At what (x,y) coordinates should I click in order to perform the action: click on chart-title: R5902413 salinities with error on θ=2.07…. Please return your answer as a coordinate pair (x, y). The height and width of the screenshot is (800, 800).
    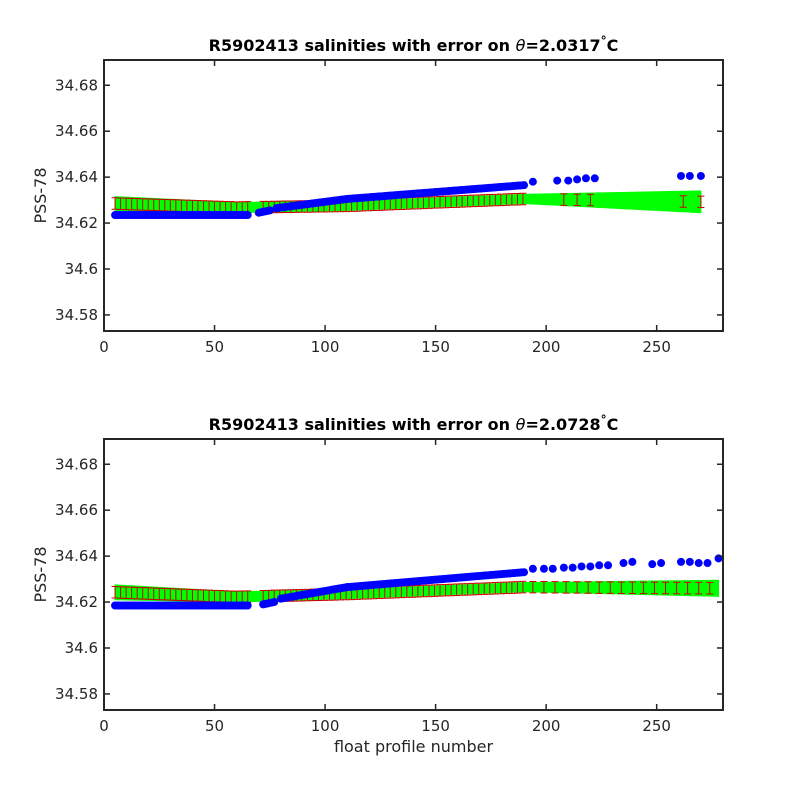
    Looking at the image, I should click on (414, 423).